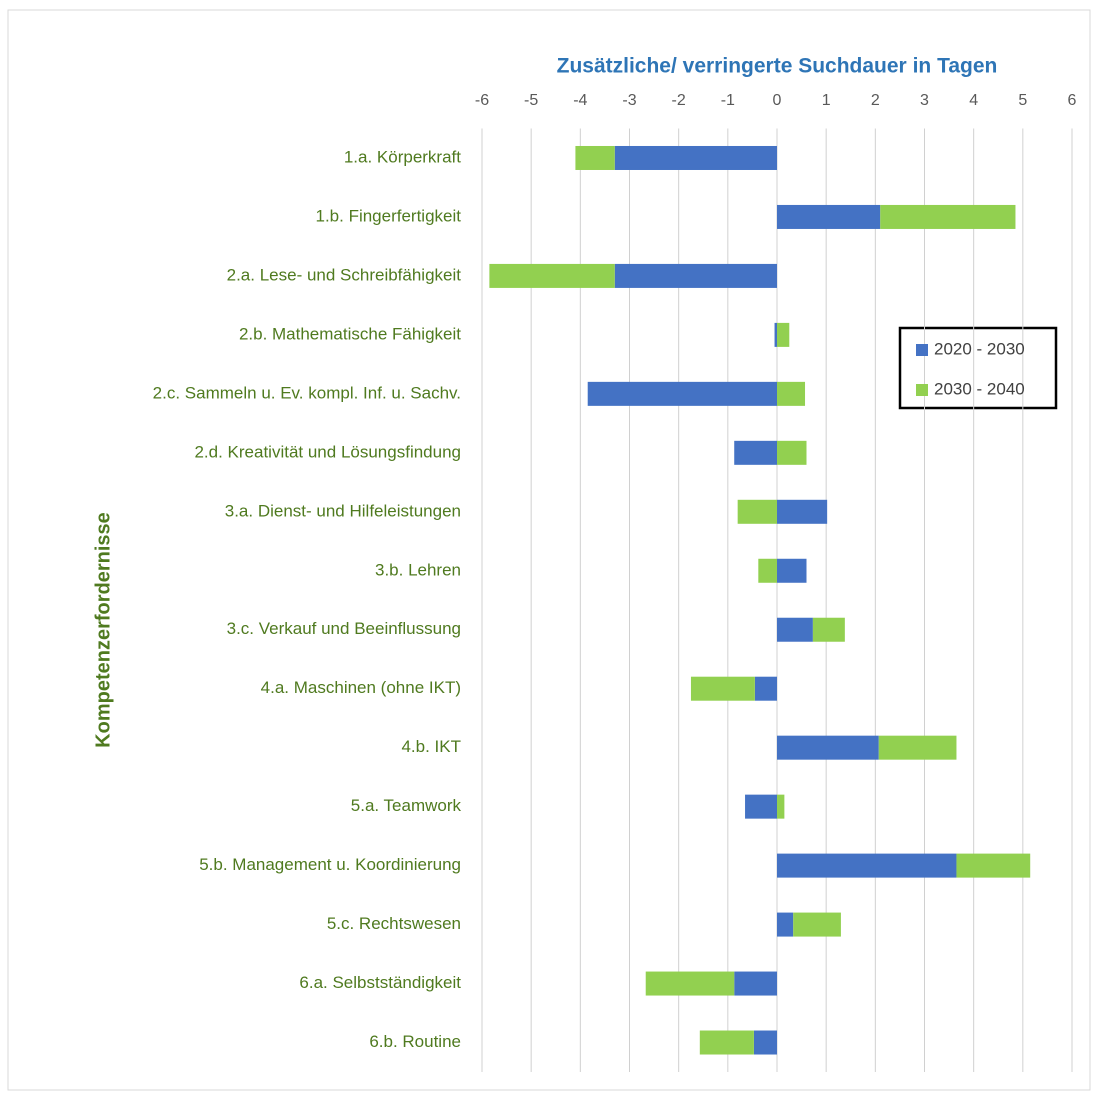 This screenshot has width=1095, height=1097. What do you see at coordinates (973, 100) in the screenshot?
I see `x-tick-label: 4` at bounding box center [973, 100].